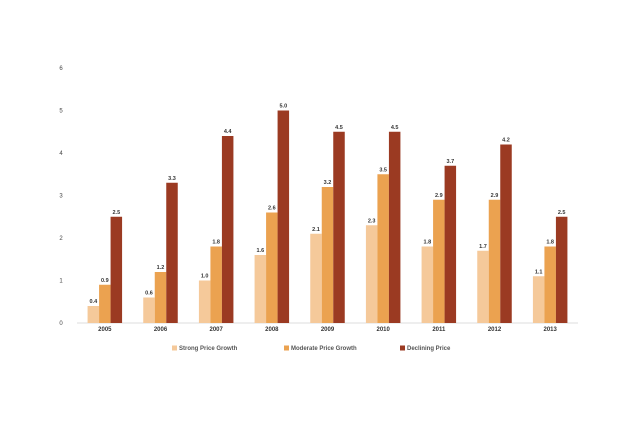  I want to click on y-tick-label: 6, so click(61, 69).